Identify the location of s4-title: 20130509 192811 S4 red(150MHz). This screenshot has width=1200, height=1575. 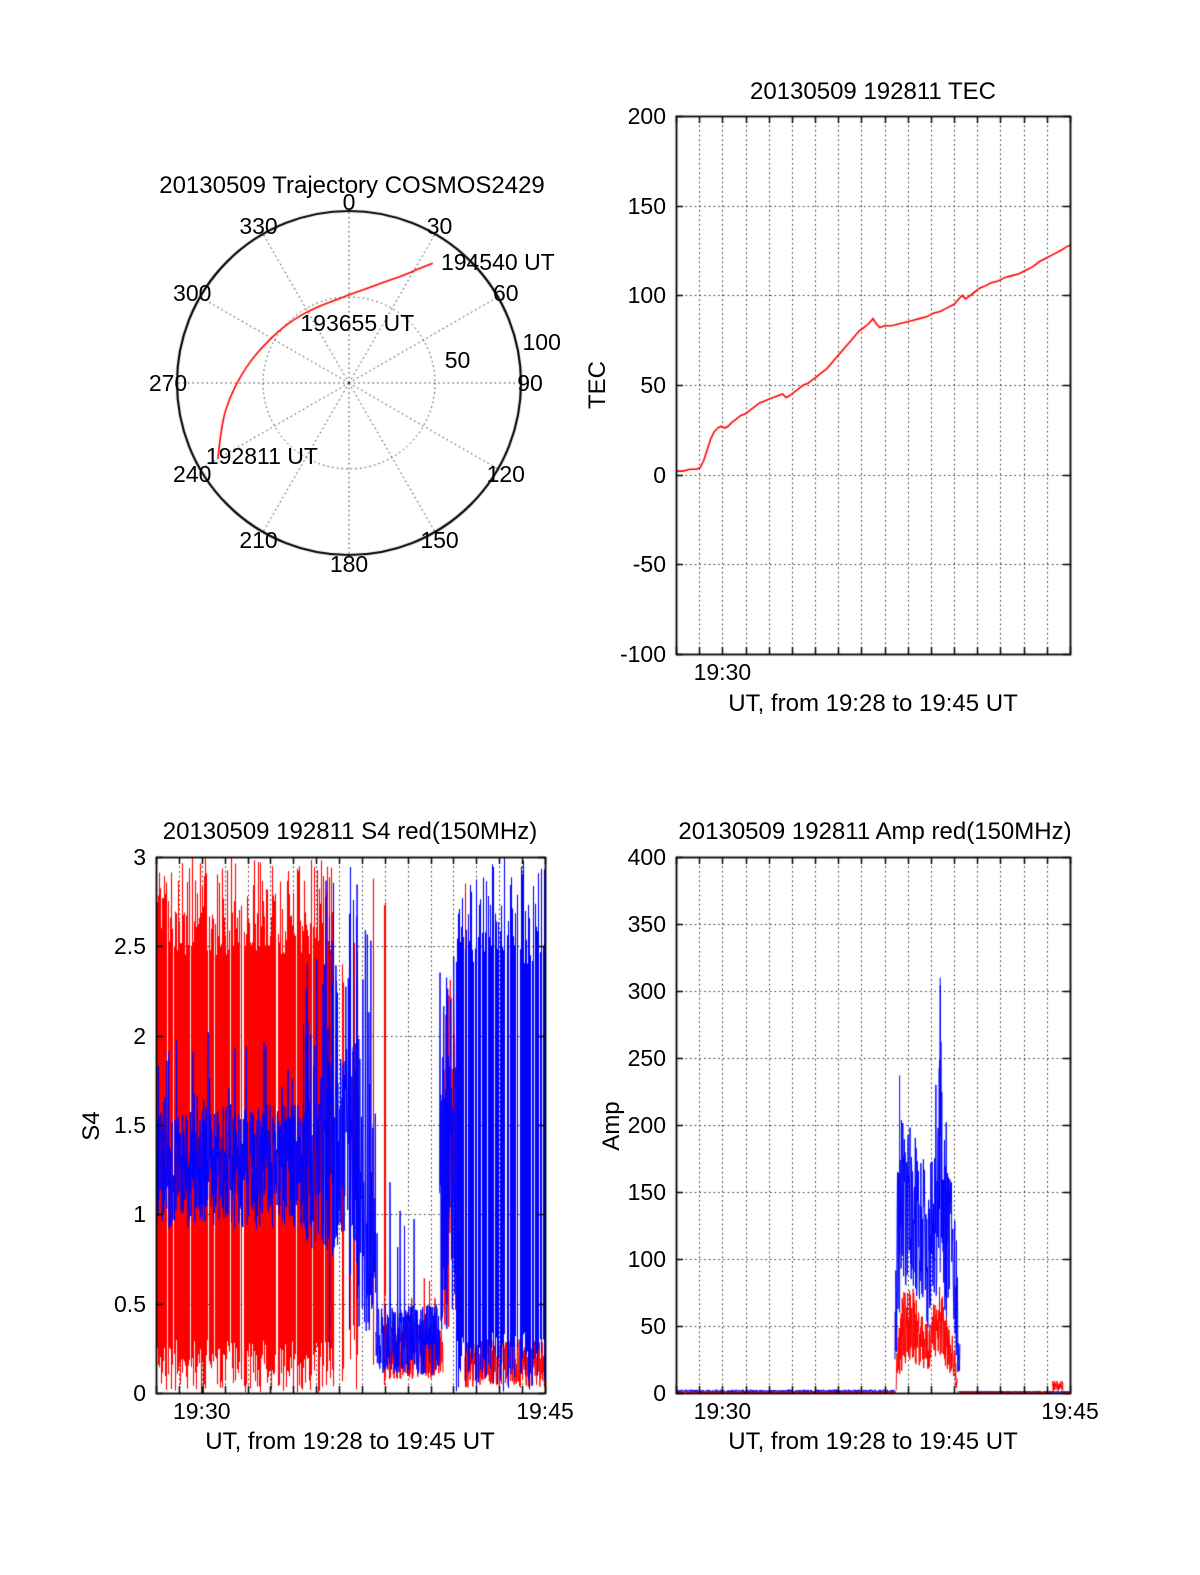
(350, 831).